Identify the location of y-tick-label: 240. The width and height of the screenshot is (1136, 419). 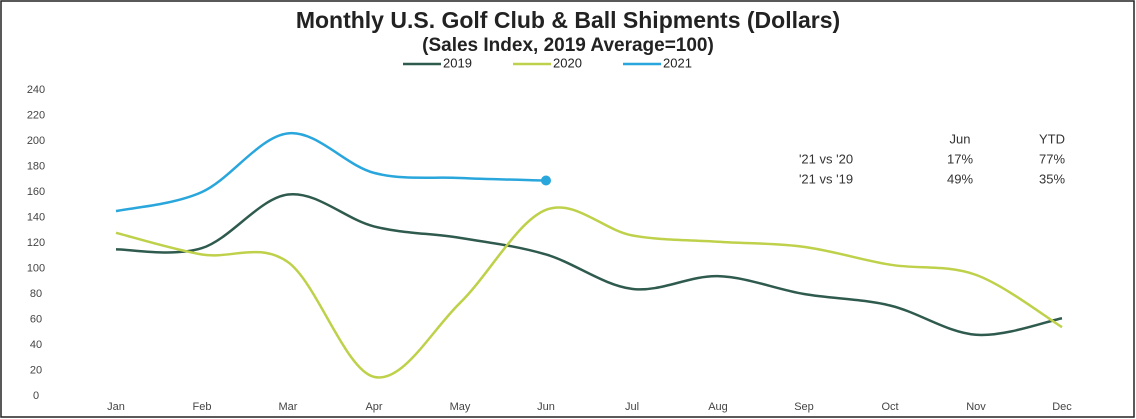
(36, 90).